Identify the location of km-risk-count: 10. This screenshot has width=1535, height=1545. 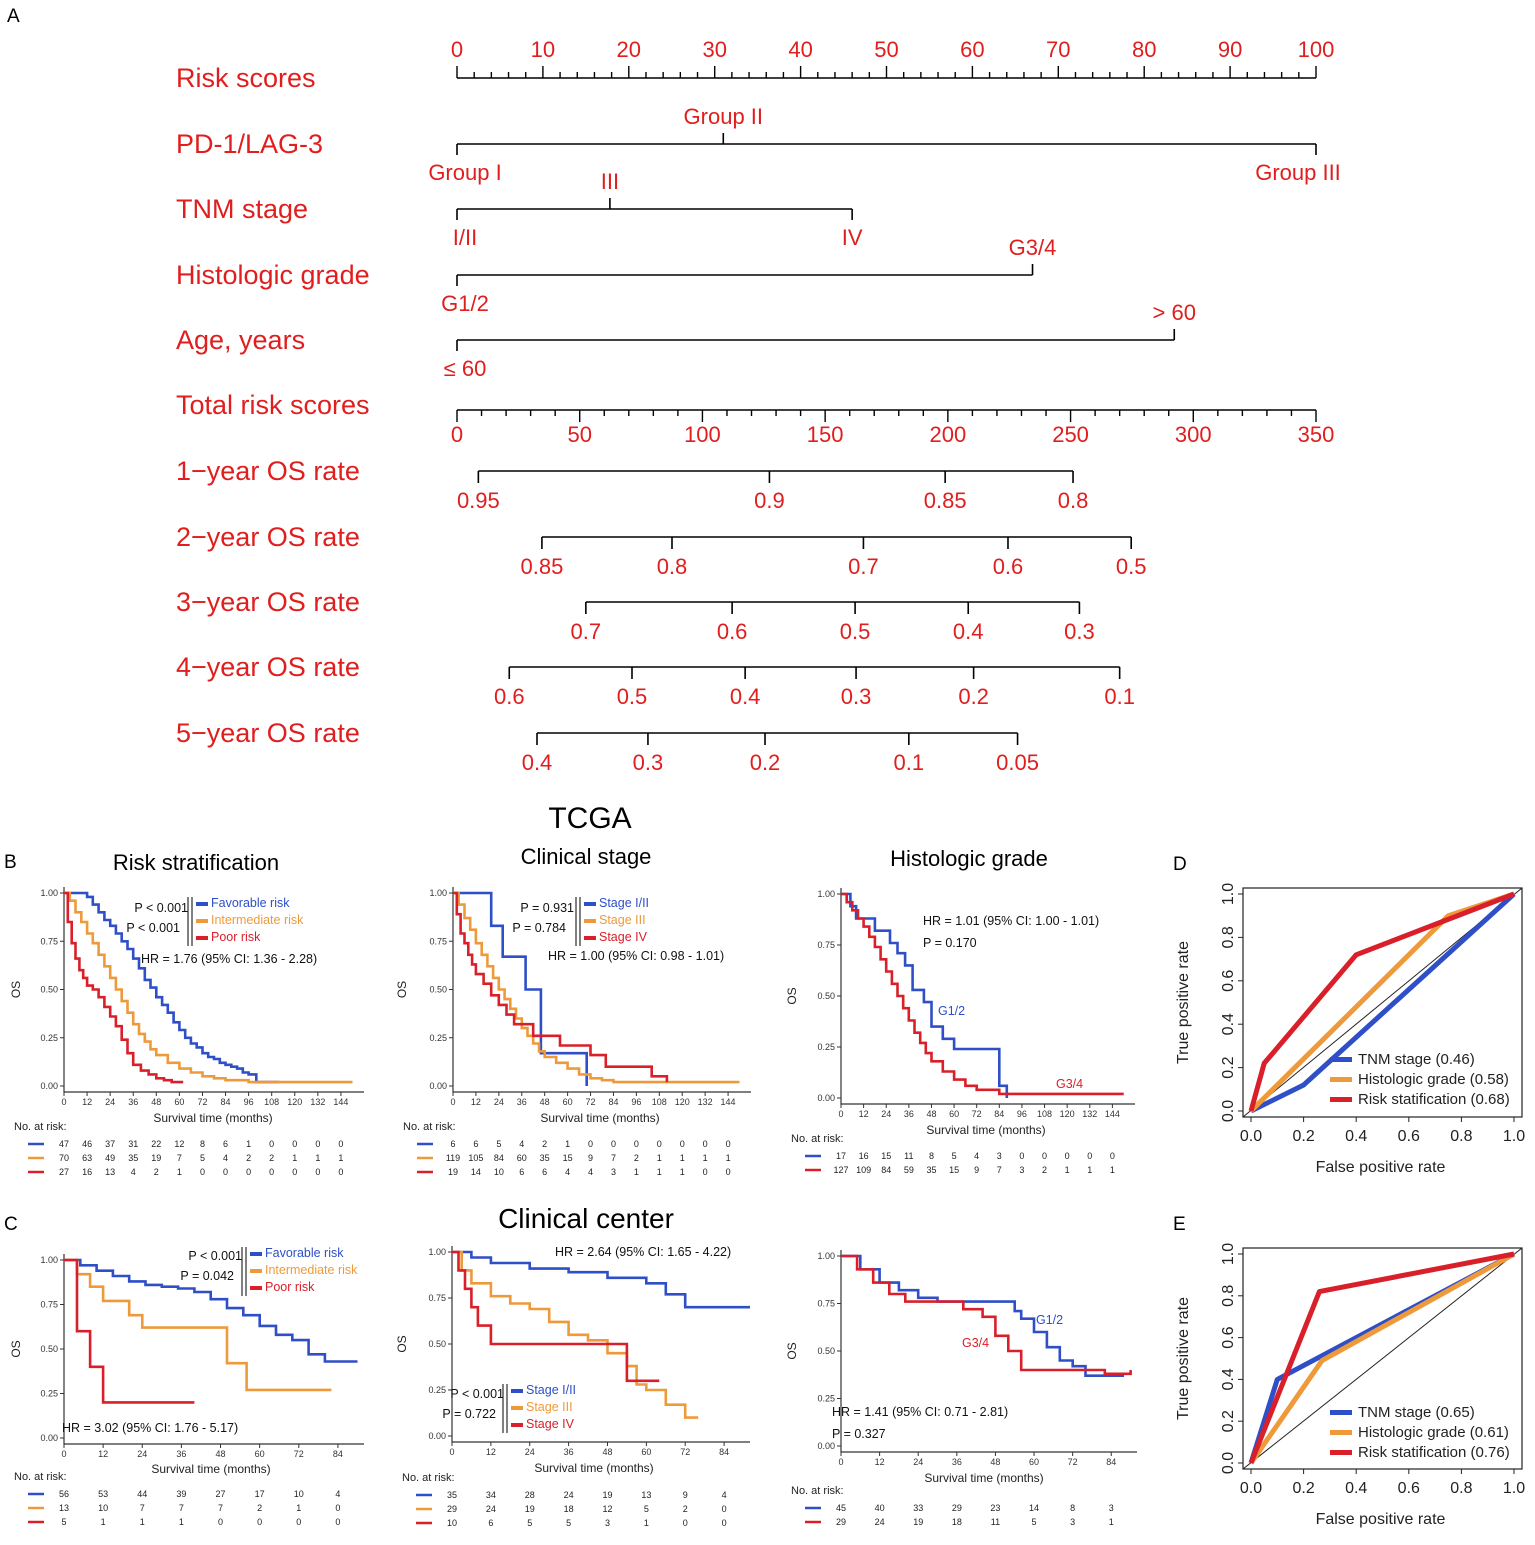
(103, 1508).